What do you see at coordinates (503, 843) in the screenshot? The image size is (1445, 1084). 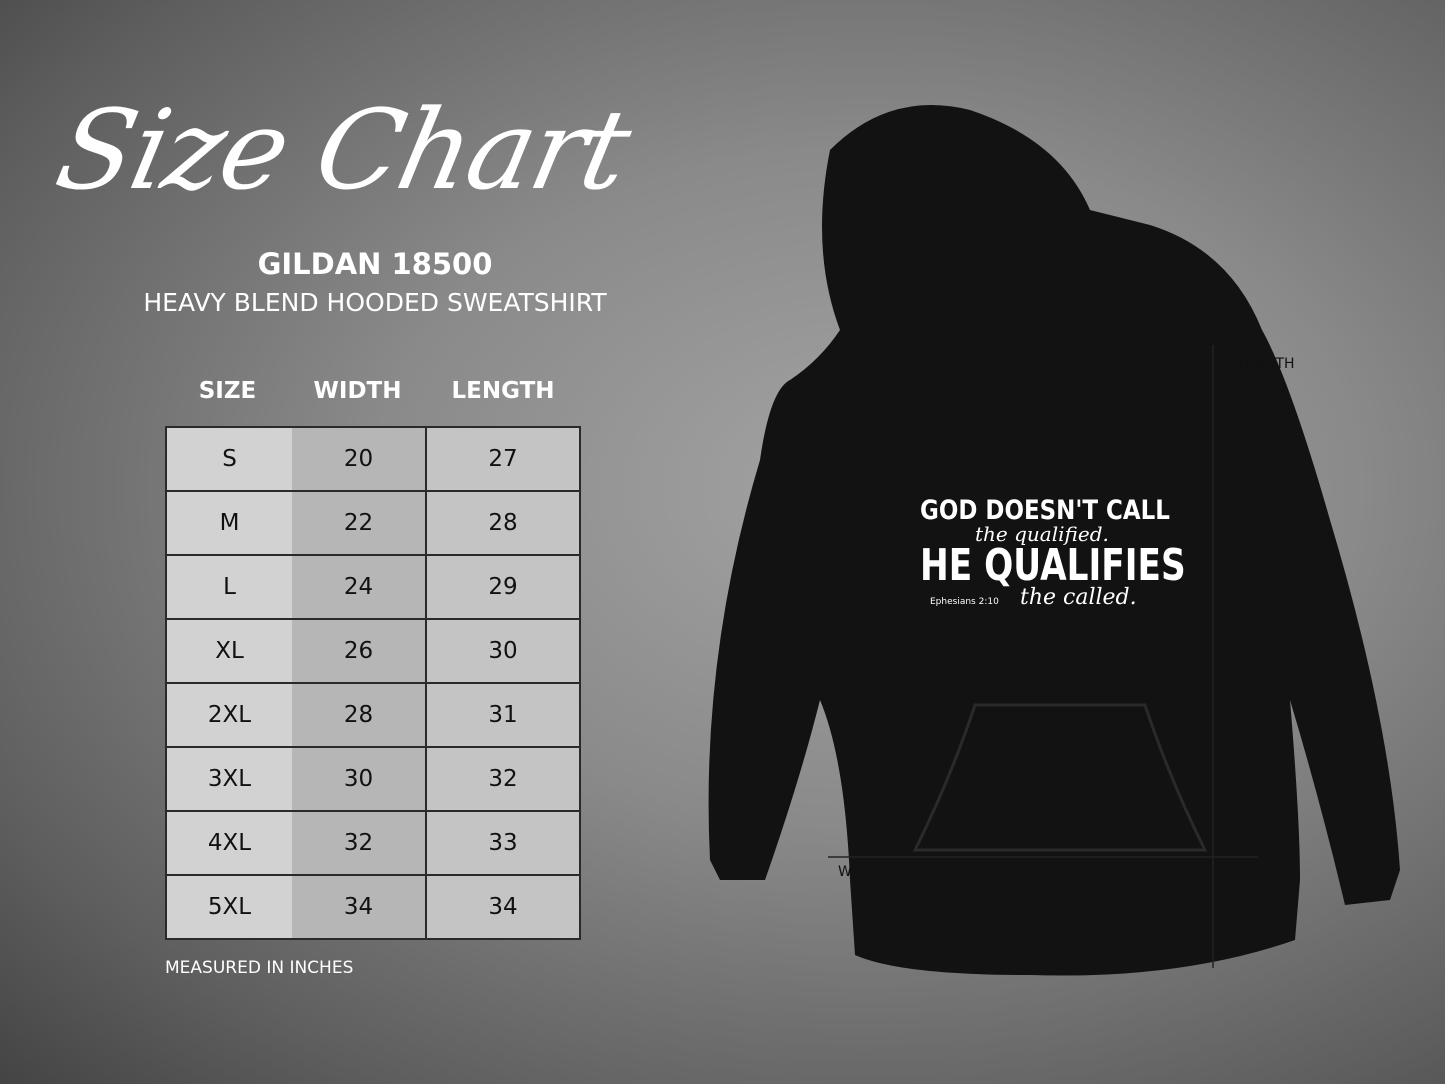 I see `length-cell: 33` at bounding box center [503, 843].